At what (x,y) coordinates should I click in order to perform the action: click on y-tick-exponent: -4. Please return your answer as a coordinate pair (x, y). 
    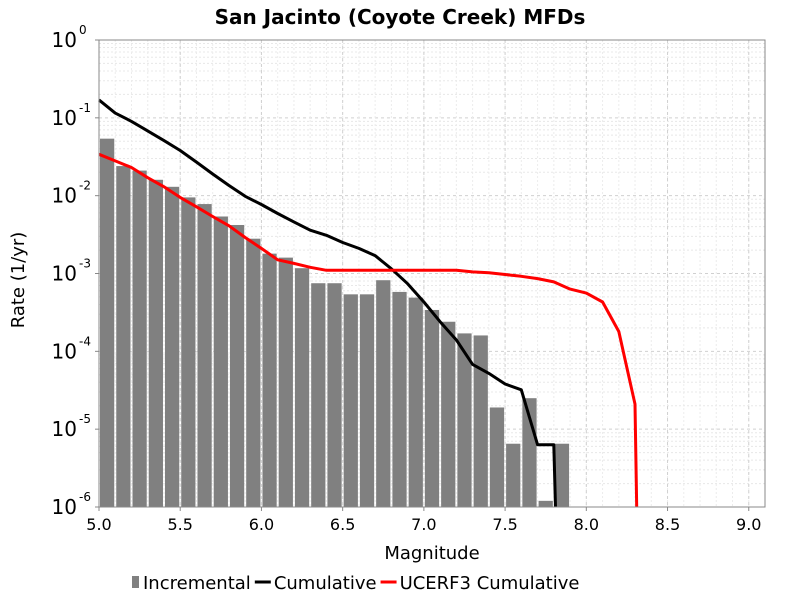
    Looking at the image, I should click on (85, 341).